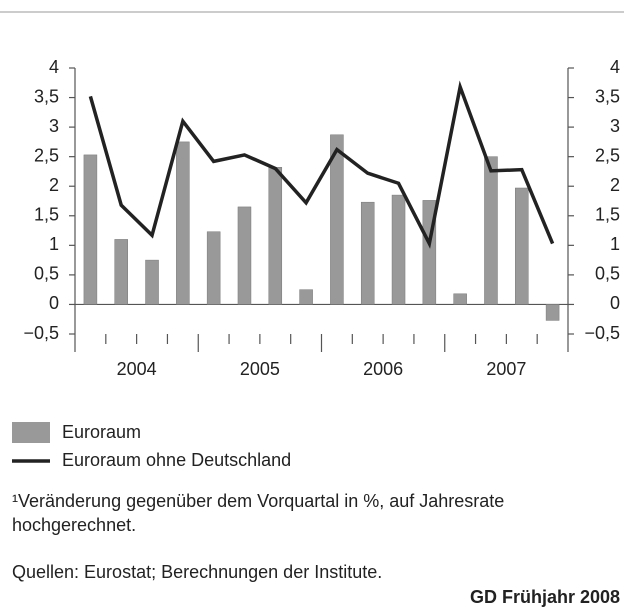 This screenshot has width=624, height=608. I want to click on y-tick-label: 0, so click(54, 303).